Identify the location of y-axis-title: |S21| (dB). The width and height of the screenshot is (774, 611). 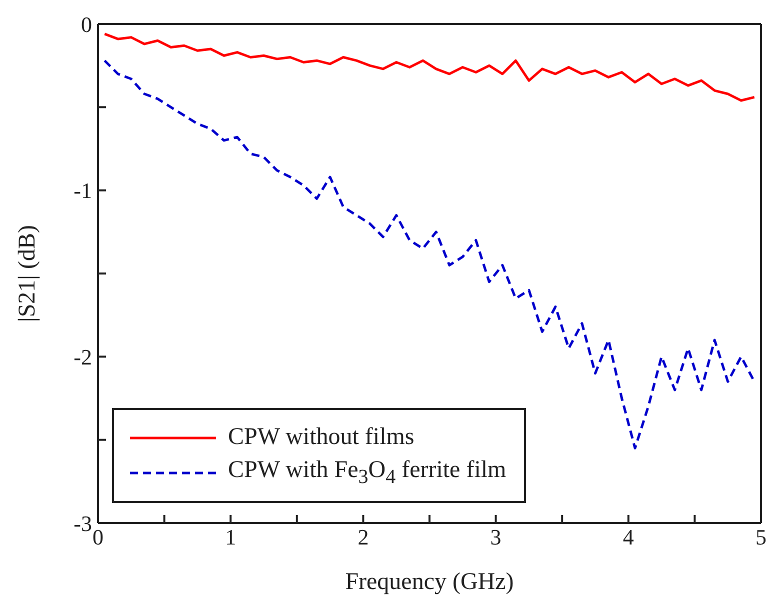
(27, 273).